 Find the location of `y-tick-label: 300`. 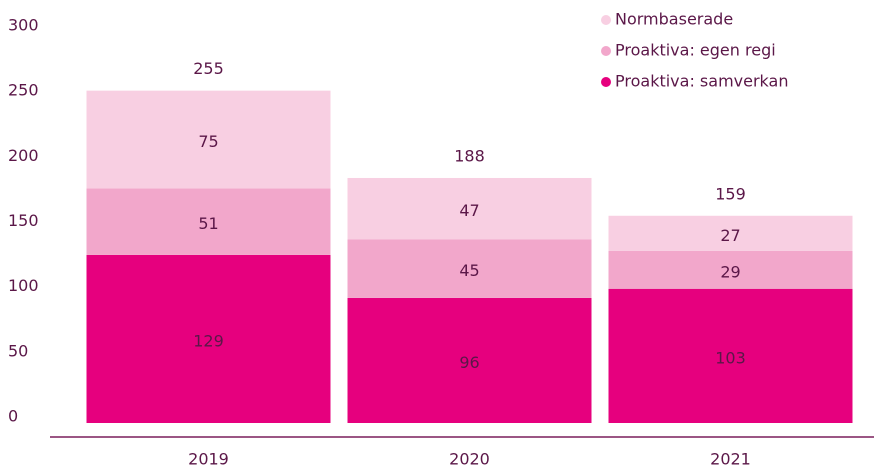

y-tick-label: 300 is located at coordinates (23, 25).